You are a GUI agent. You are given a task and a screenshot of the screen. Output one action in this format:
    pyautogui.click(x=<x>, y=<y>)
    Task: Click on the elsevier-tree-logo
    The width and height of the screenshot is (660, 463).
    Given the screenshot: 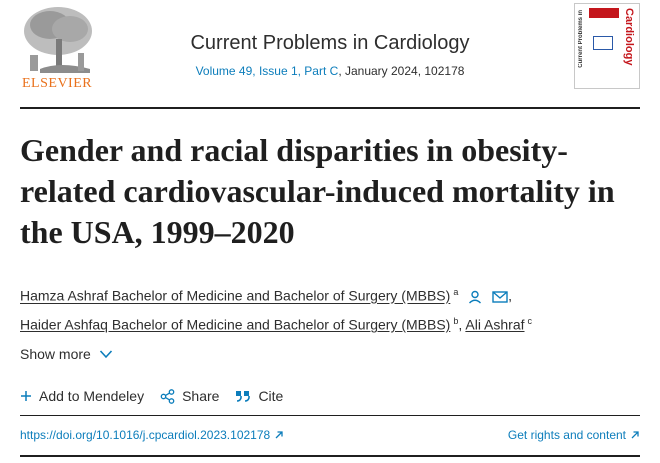 What is the action you would take?
    pyautogui.click(x=61, y=47)
    